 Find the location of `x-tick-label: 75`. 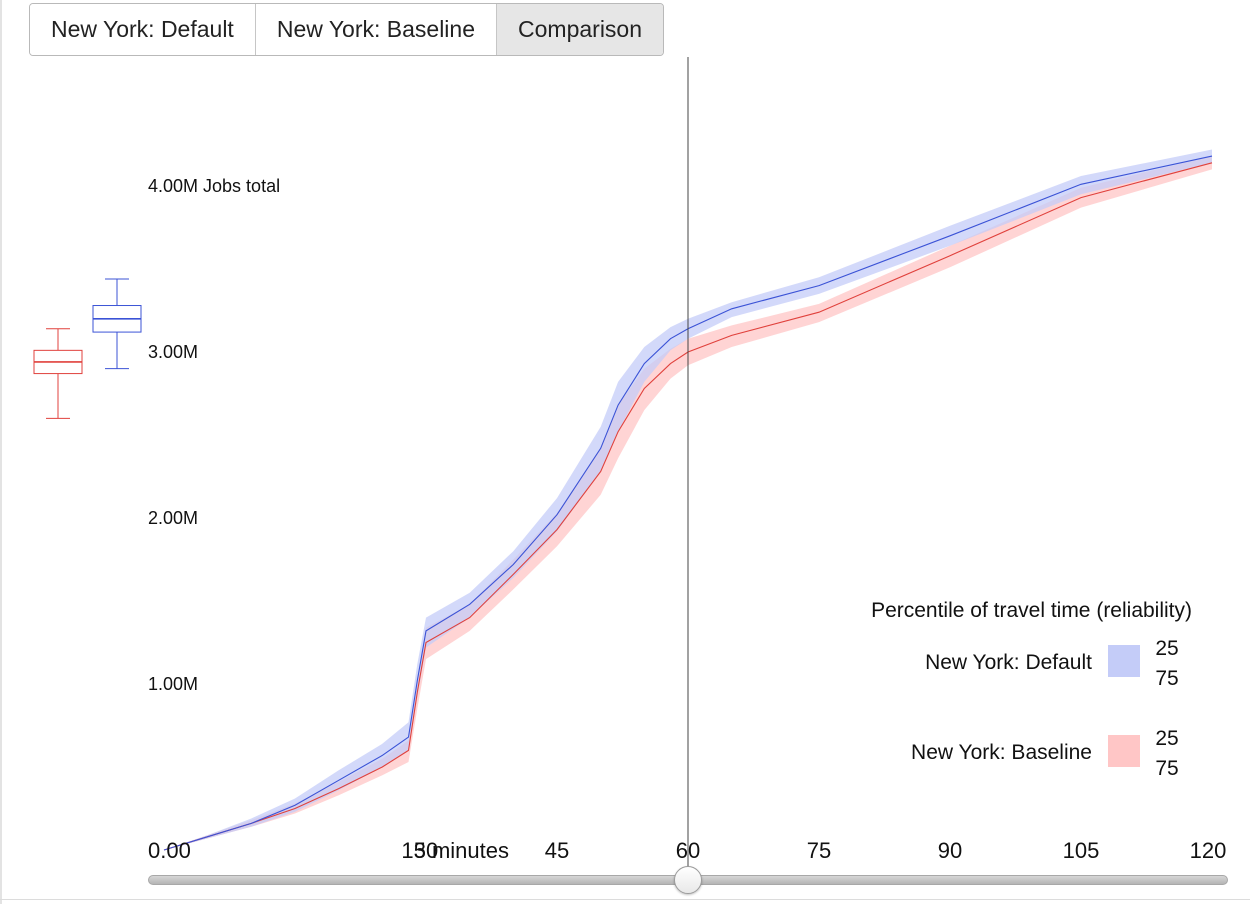

x-tick-label: 75 is located at coordinates (819, 850).